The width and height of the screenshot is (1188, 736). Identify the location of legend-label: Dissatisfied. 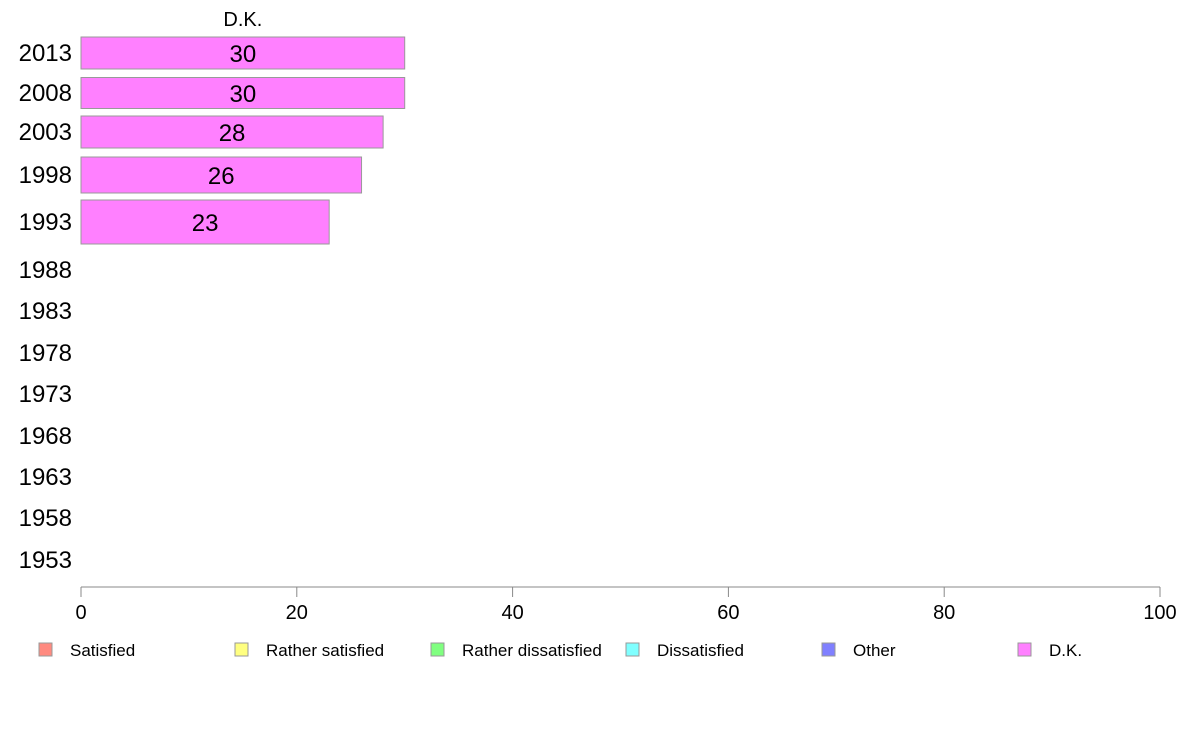
(700, 650).